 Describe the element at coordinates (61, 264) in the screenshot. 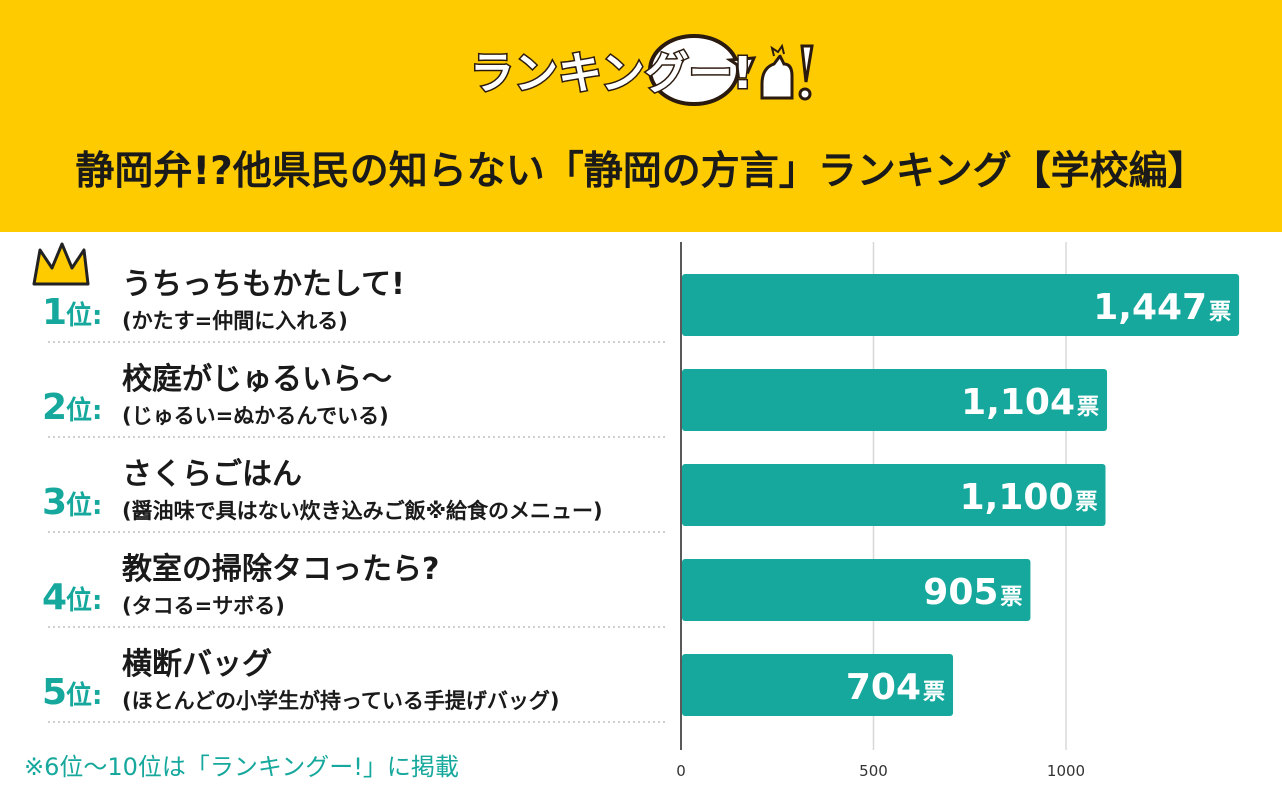

I see `crown-icon` at that location.